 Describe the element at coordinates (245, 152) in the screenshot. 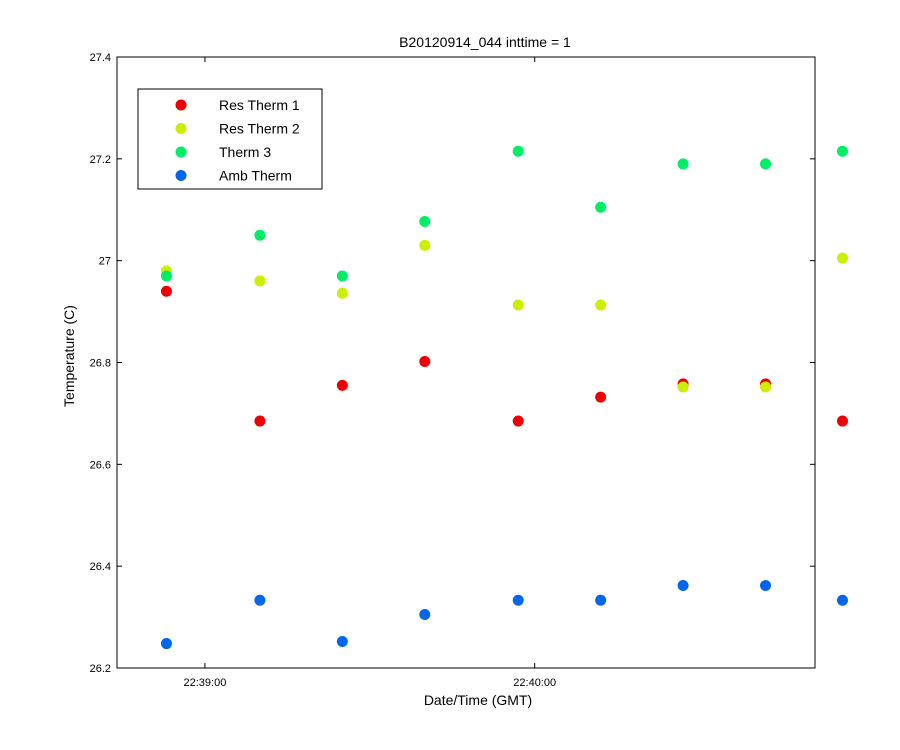

I see `legend-label: Therm 3` at that location.